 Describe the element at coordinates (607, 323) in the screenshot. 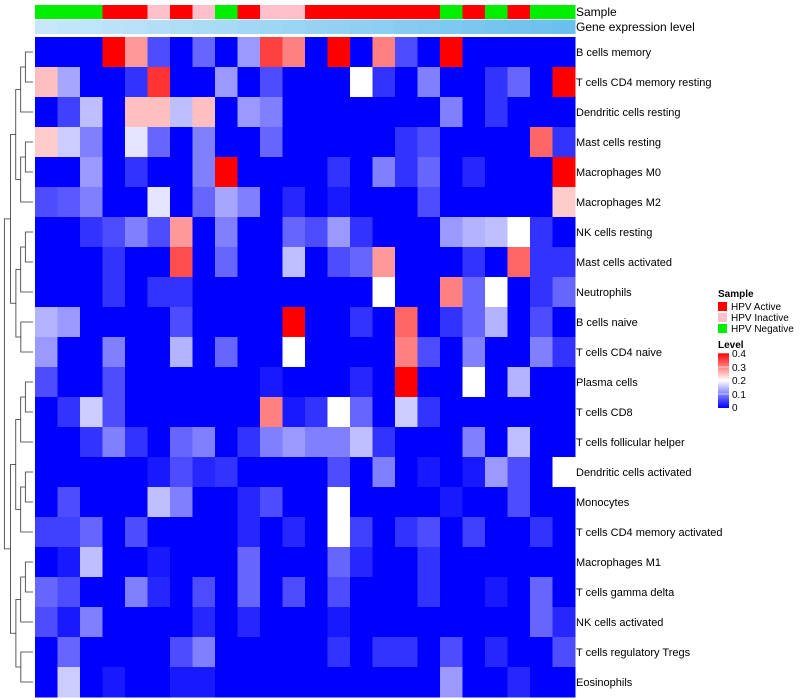

I see `row-label-b-cells-naive: B cells naive` at that location.